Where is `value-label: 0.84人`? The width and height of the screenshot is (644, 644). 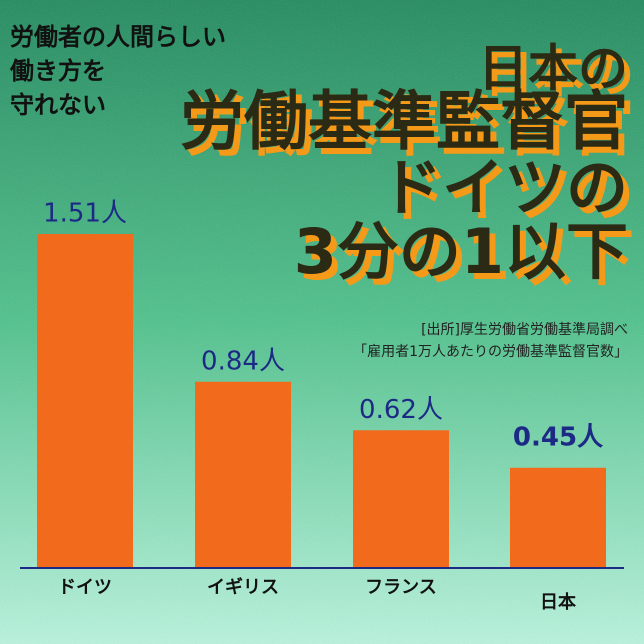
value-label: 0.84人 is located at coordinates (243, 361).